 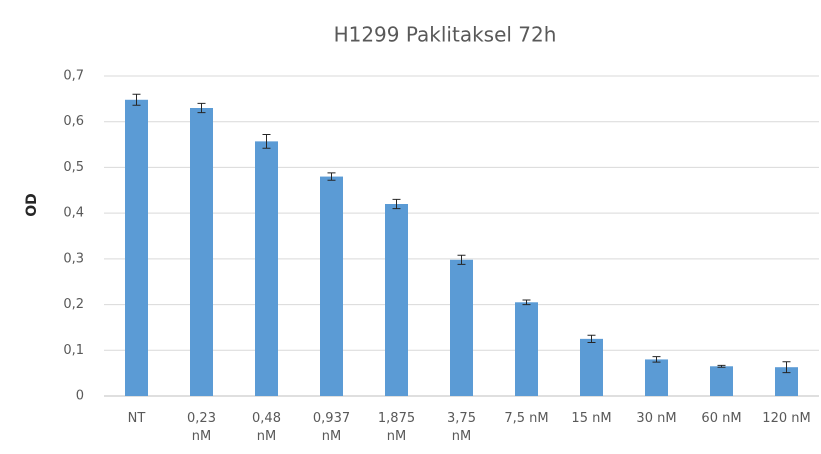 I want to click on y-tick-label: 0, so click(x=80, y=396).